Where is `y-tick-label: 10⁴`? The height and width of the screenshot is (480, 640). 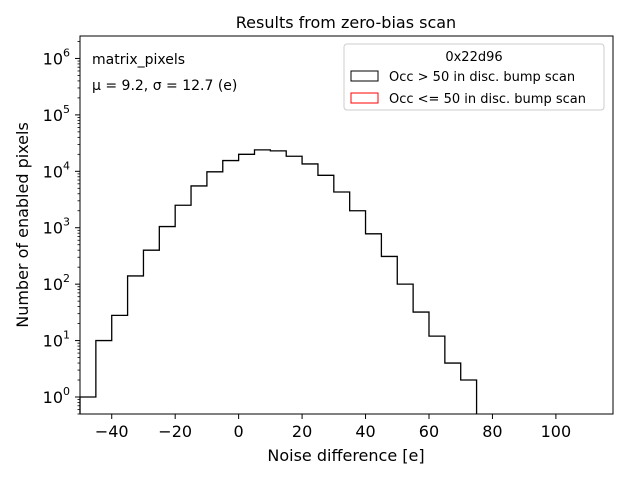
y-tick-label: 10⁴ is located at coordinates (56, 170).